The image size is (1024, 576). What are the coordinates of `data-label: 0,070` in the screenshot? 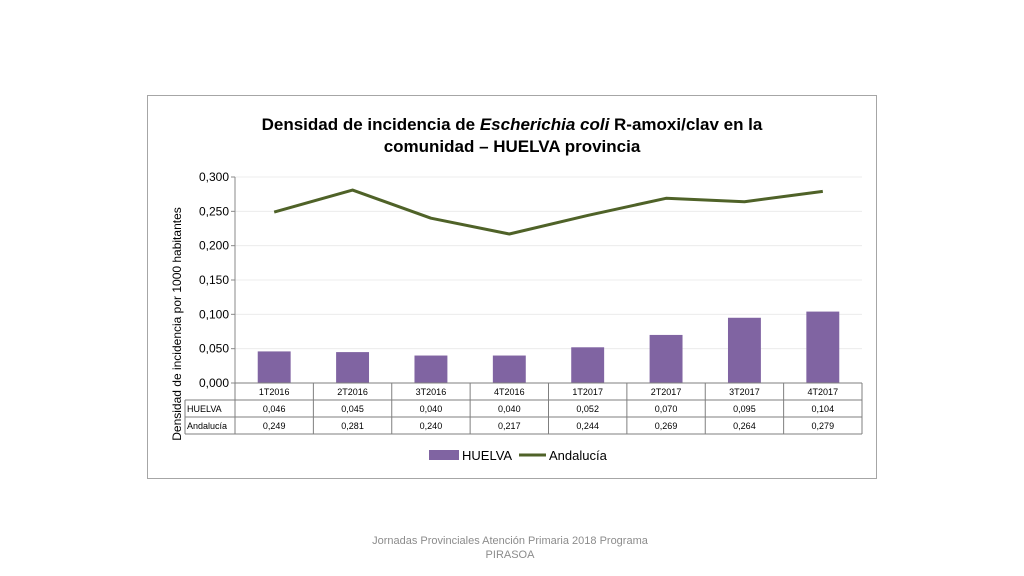 It's located at (666, 409).